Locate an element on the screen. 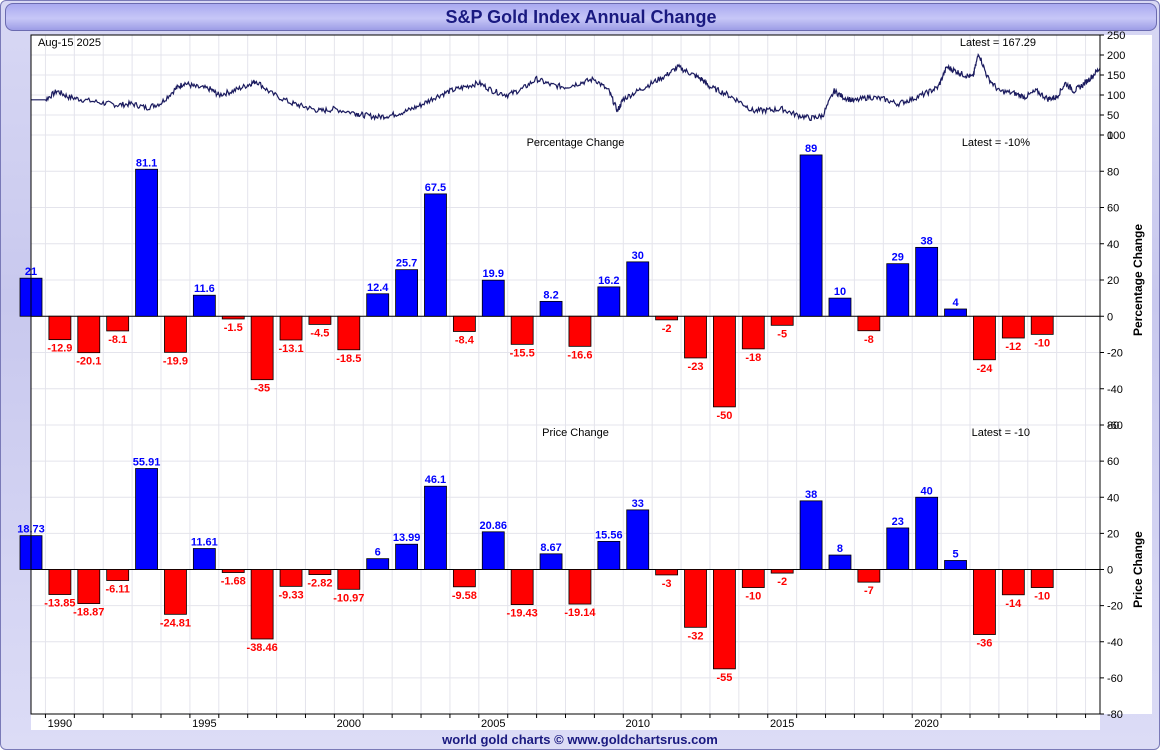 This screenshot has width=1160, height=750. y-tick-label: 0 is located at coordinates (1110, 317).